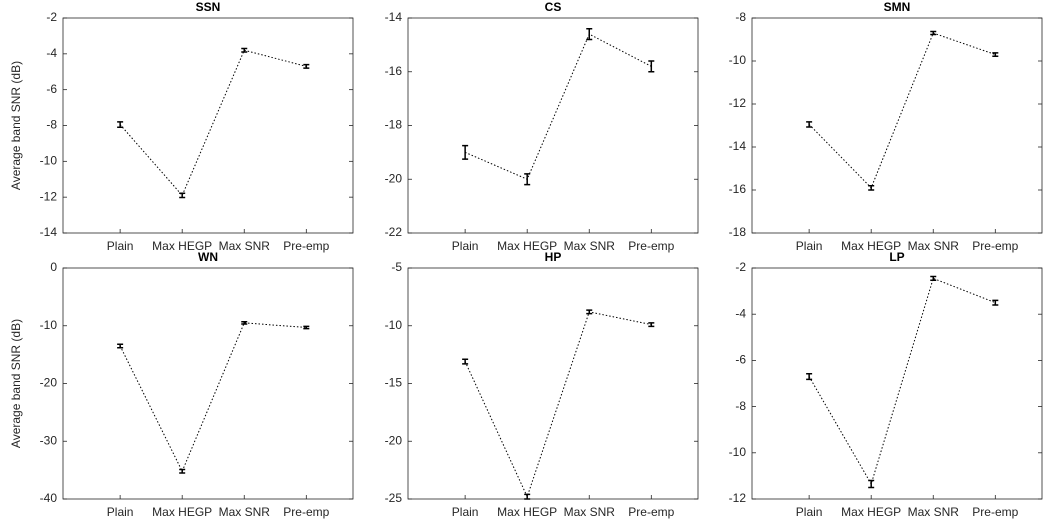 The image size is (1055, 521). What do you see at coordinates (49, 498) in the screenshot?
I see `y-tick-label: -40` at bounding box center [49, 498].